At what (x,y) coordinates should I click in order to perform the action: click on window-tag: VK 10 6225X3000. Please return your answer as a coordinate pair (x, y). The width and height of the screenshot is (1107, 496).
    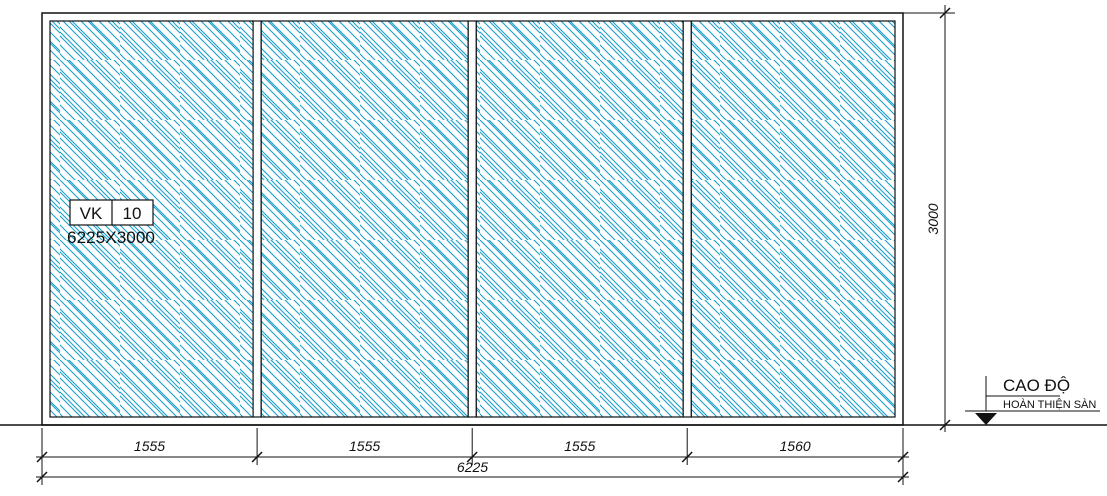
    Looking at the image, I should click on (111, 223).